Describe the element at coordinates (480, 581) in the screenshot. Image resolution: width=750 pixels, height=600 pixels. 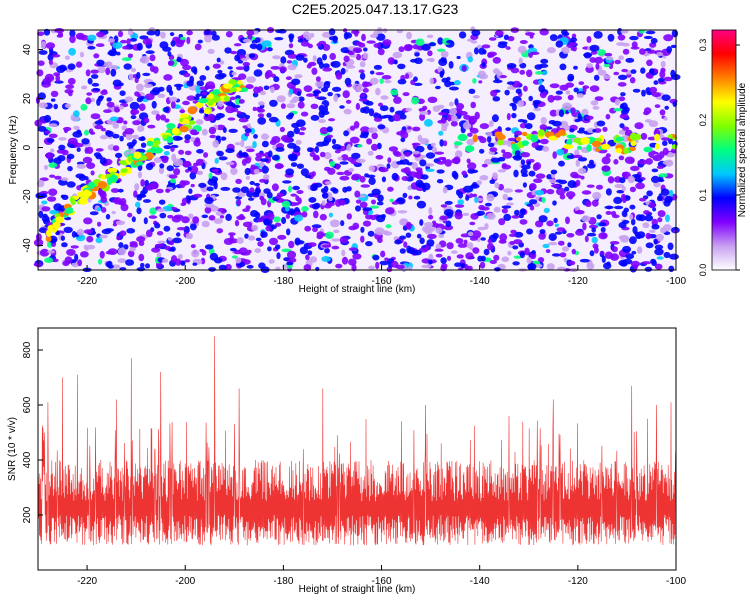
I see `snr-x-tick-label: -140` at that location.